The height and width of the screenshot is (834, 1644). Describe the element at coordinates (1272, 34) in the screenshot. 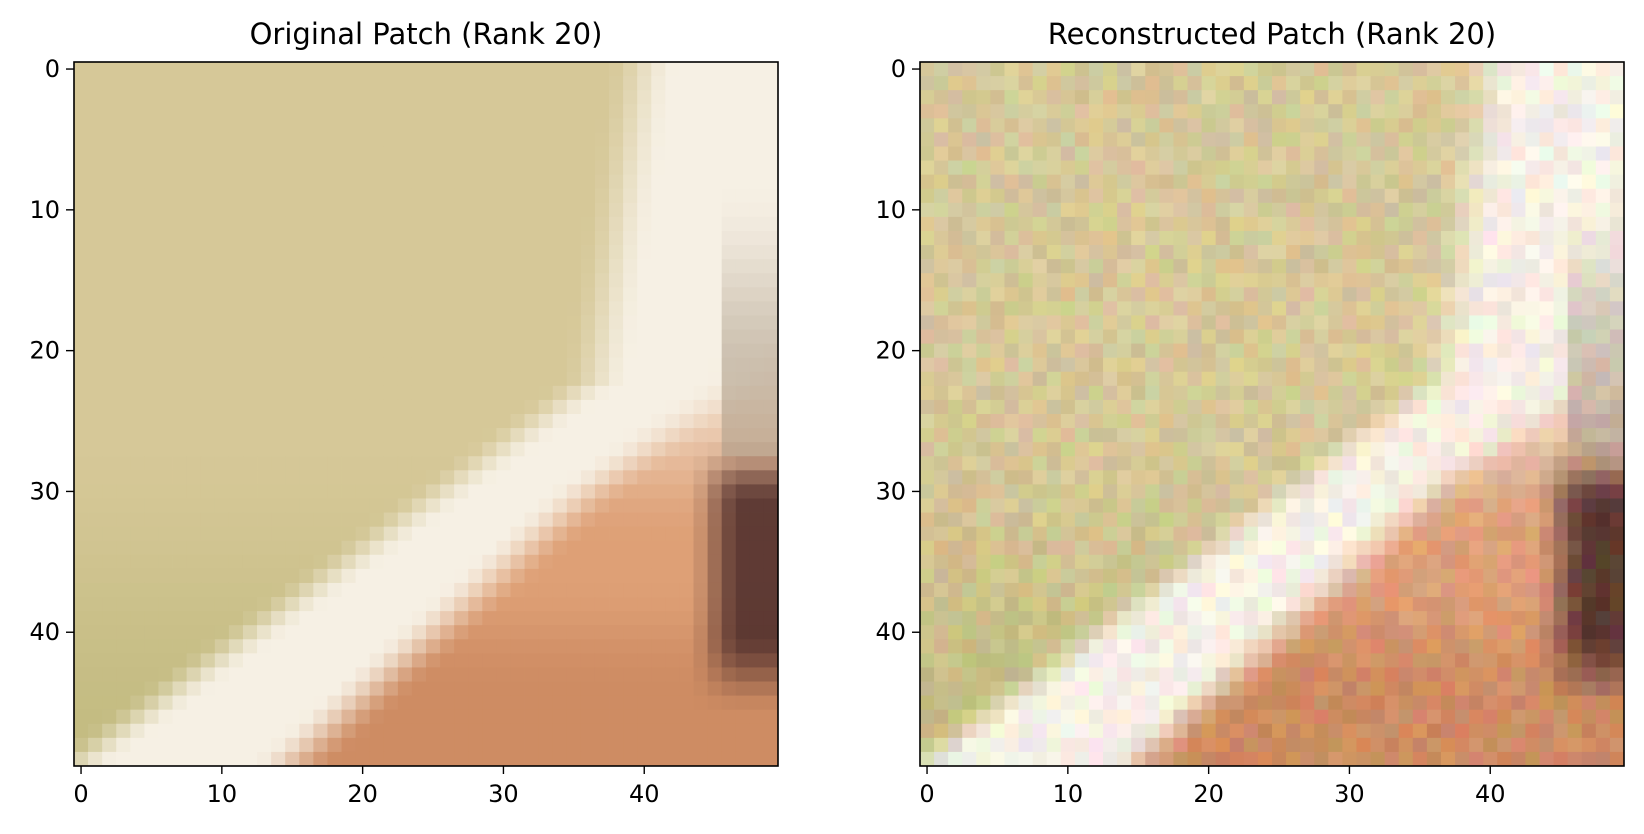

I see `chart-title: Reconstructed Patch (Rank 20)` at that location.